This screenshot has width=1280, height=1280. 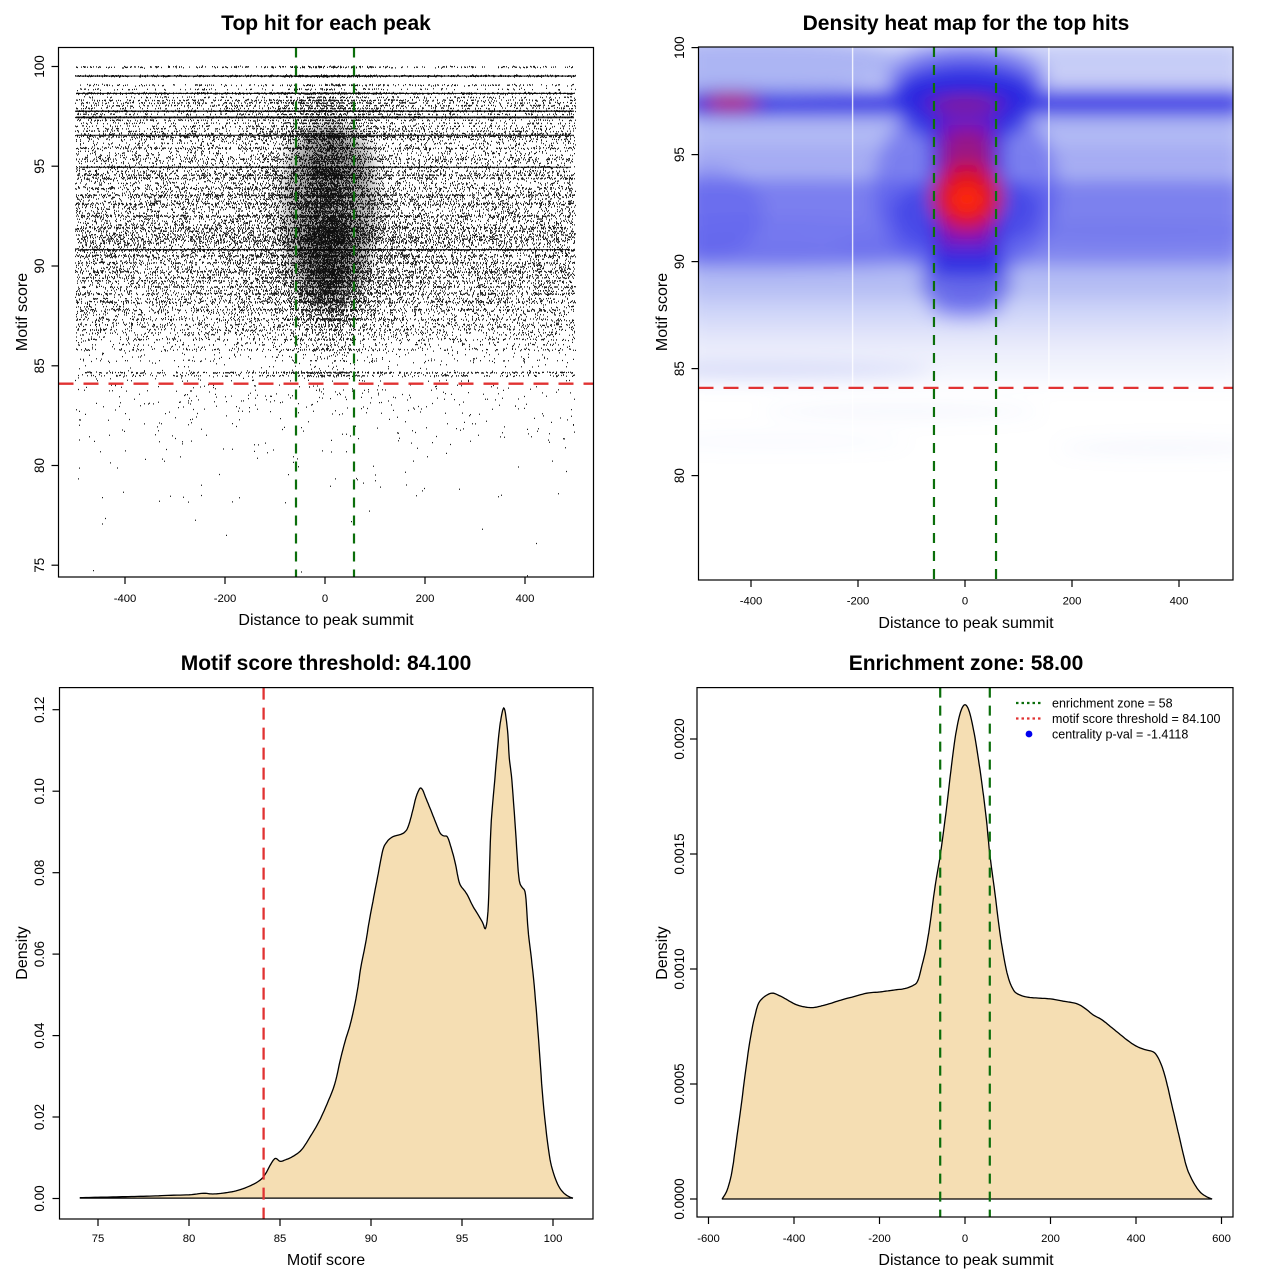 What do you see at coordinates (326, 23) in the screenshot?
I see `svg-text: Top hit for each peak` at bounding box center [326, 23].